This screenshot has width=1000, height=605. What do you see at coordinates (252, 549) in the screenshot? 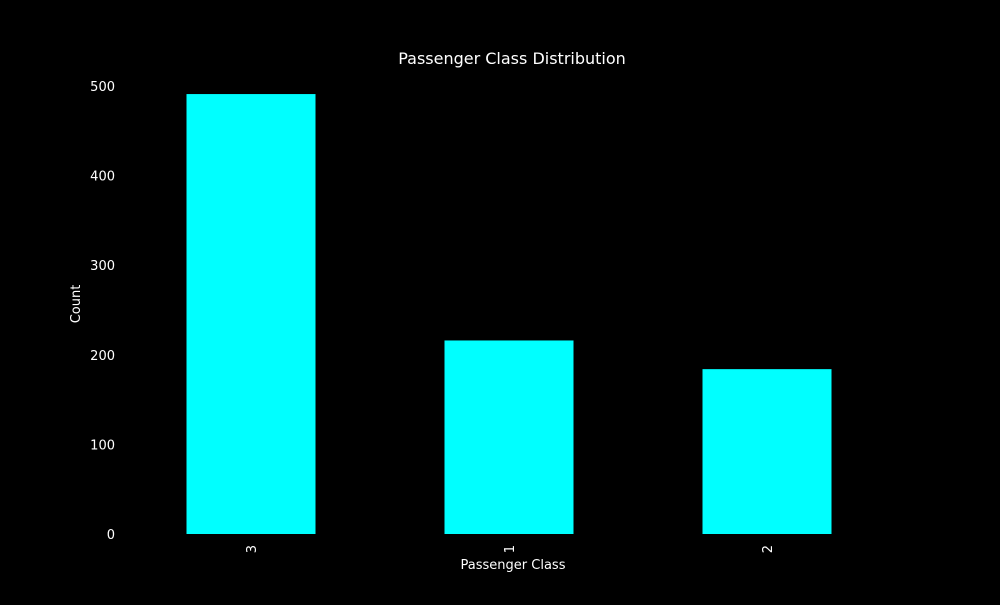
I see `x-tick-label: 3` at bounding box center [252, 549].